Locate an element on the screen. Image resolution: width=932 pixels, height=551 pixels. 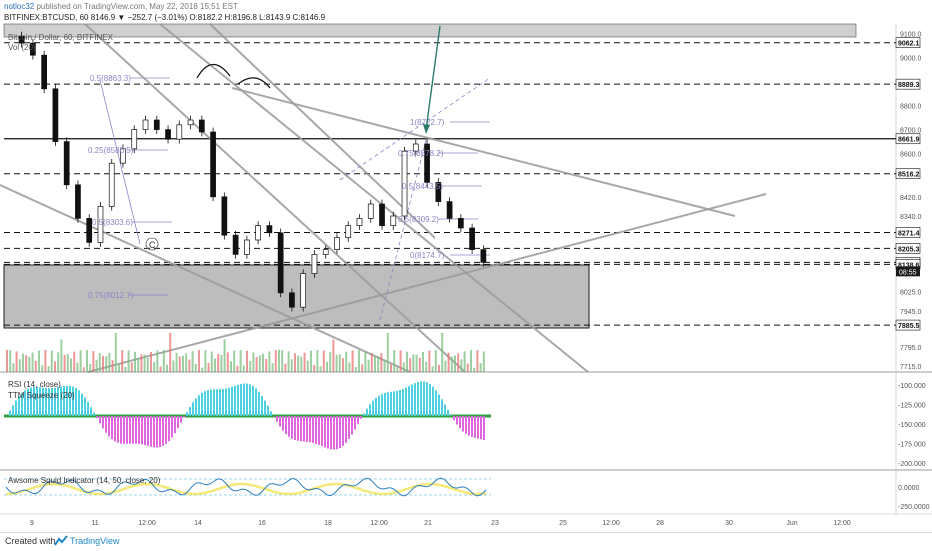
fib-label: 0.5(8303.6) is located at coordinates (112, 222).